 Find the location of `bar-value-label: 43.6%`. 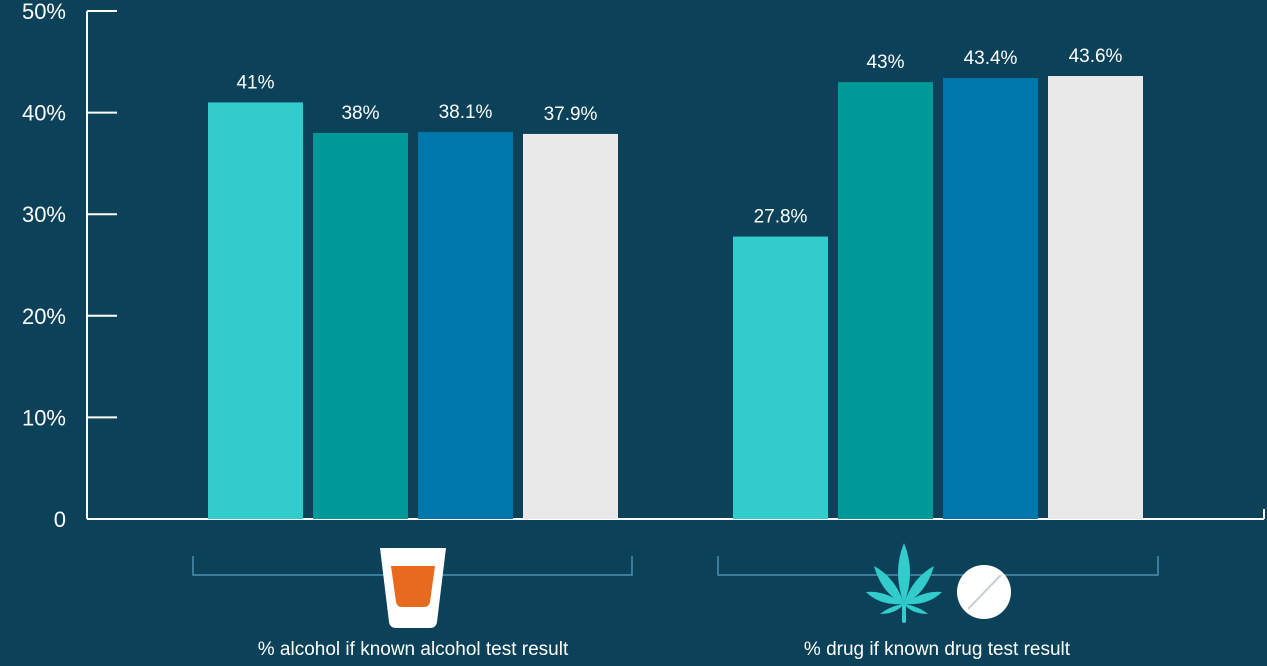

bar-value-label: 43.6% is located at coordinates (1096, 56).